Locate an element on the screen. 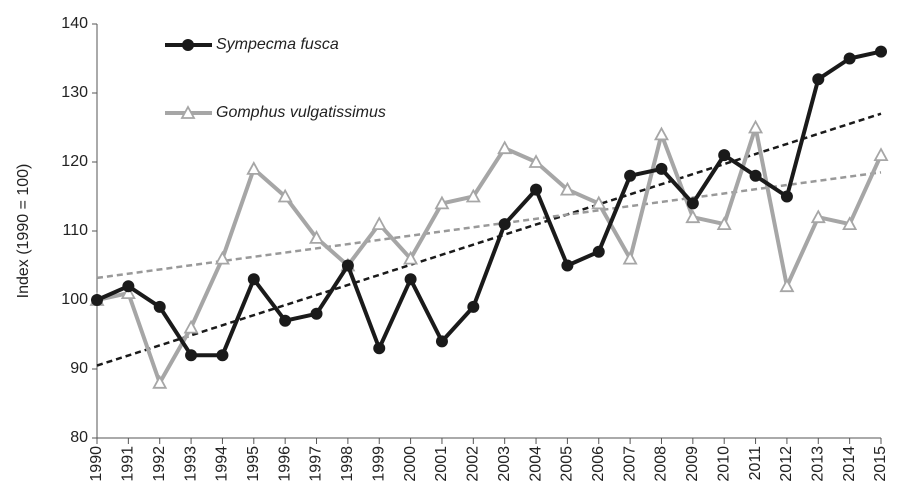 The height and width of the screenshot is (498, 900). legend-label: Gomphus vulgatissimus is located at coordinates (301, 112).